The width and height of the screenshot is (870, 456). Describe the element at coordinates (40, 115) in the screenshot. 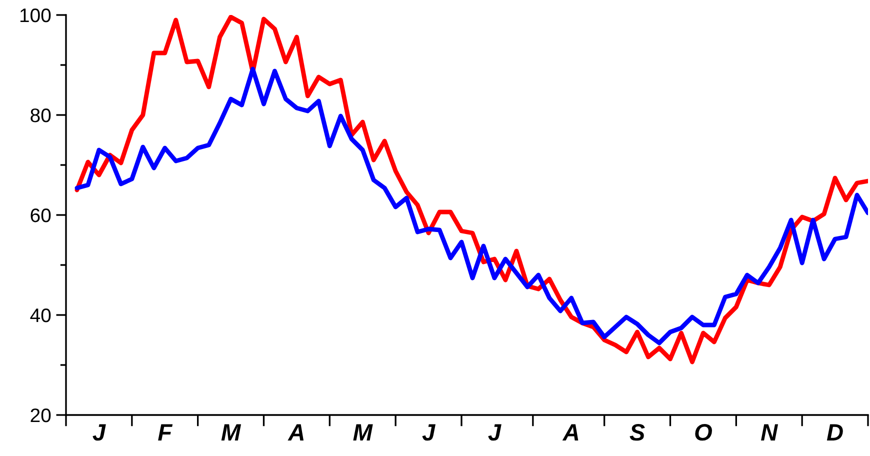

I see `y-tick-label: 80` at that location.